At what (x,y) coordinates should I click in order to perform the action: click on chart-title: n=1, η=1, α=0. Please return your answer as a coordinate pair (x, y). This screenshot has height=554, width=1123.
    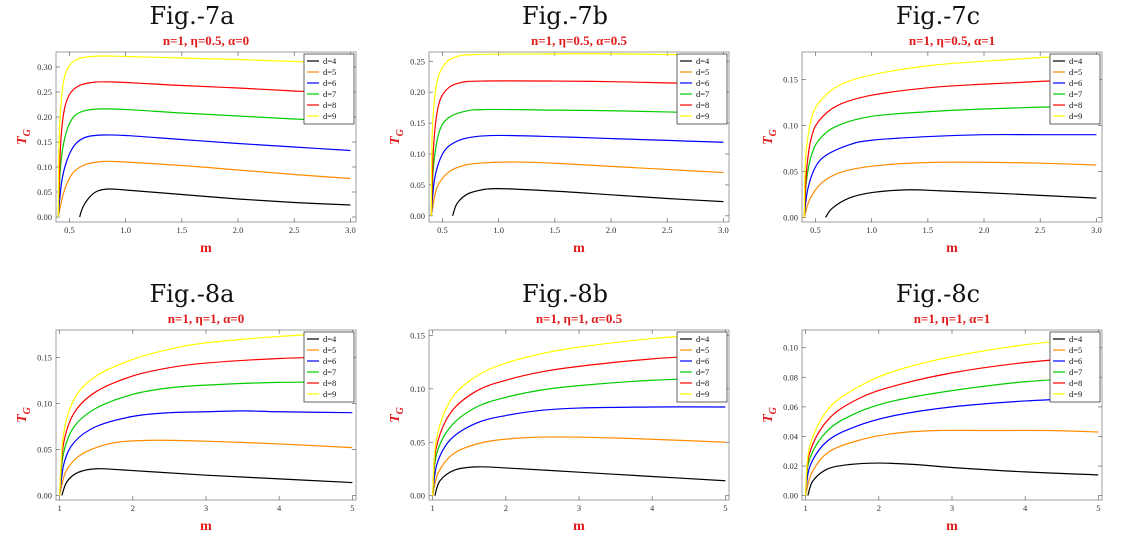
    Looking at the image, I should click on (206, 318).